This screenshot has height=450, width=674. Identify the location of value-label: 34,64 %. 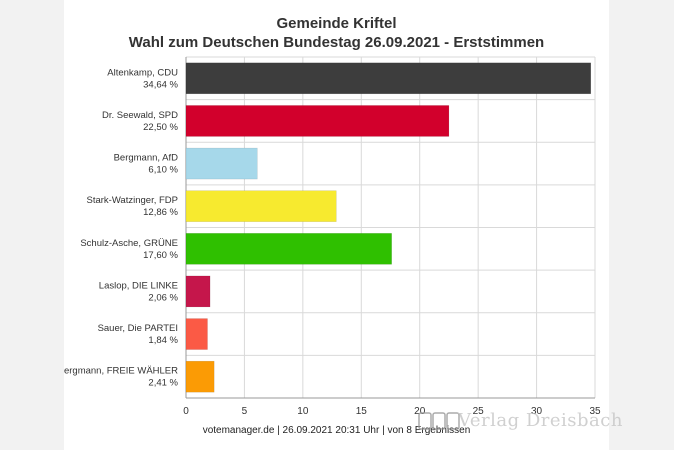
(160, 84).